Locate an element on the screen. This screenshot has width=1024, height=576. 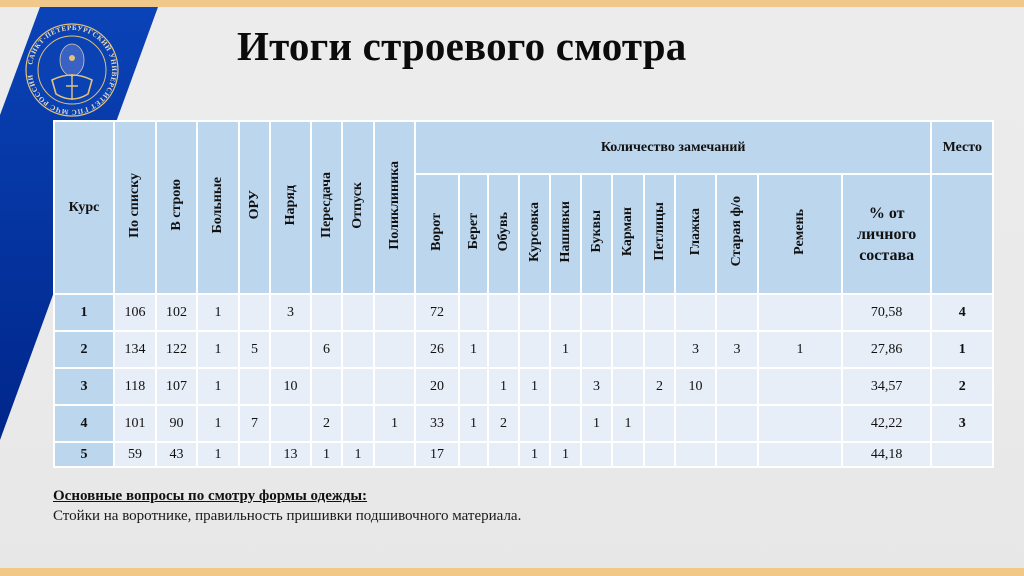
header-remark-old-uniform: Старая ф/о is located at coordinates (737, 234).